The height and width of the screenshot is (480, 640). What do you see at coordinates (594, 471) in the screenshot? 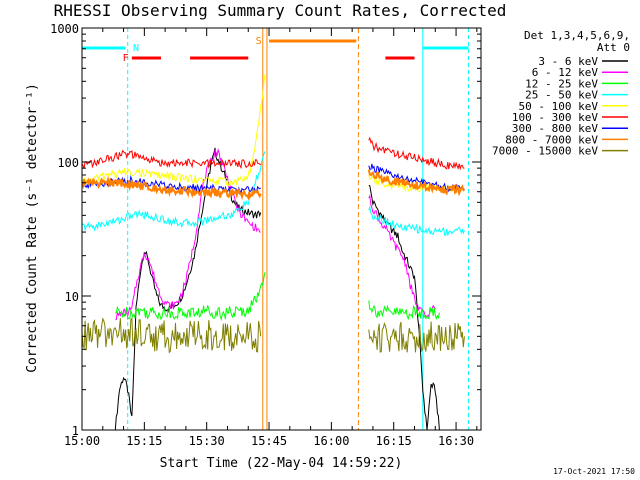
I see `footer-timestamp: 17-Oct-2021 17:50` at bounding box center [594, 471].